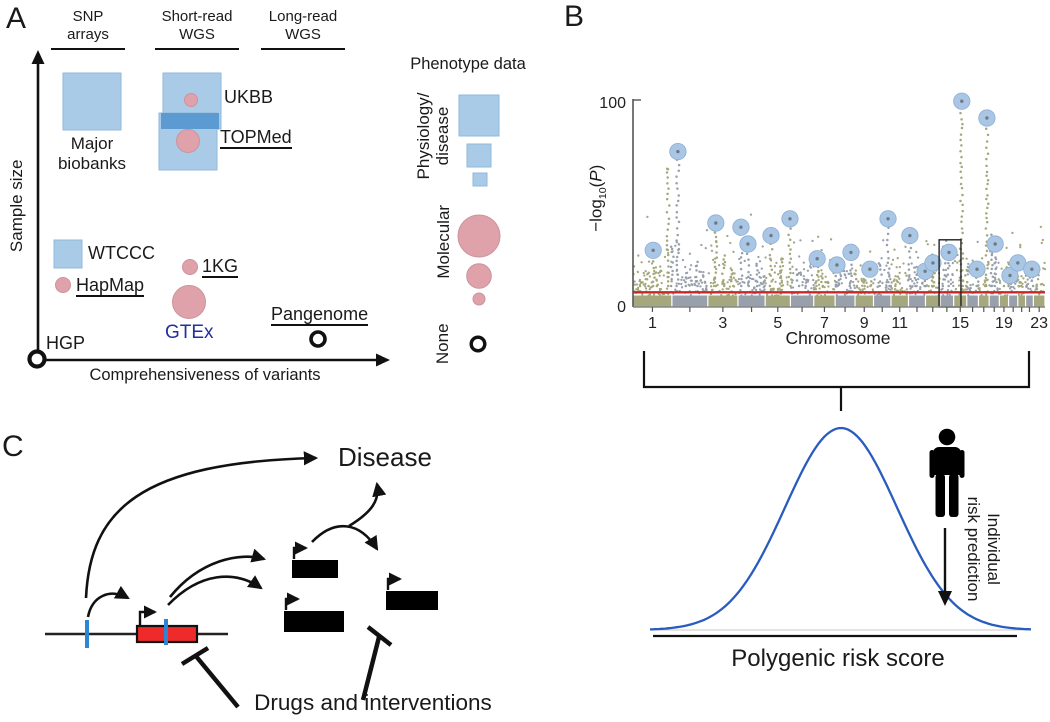 The image size is (1050, 722). I want to click on variant-to-promoter-arc, so click(108, 601).